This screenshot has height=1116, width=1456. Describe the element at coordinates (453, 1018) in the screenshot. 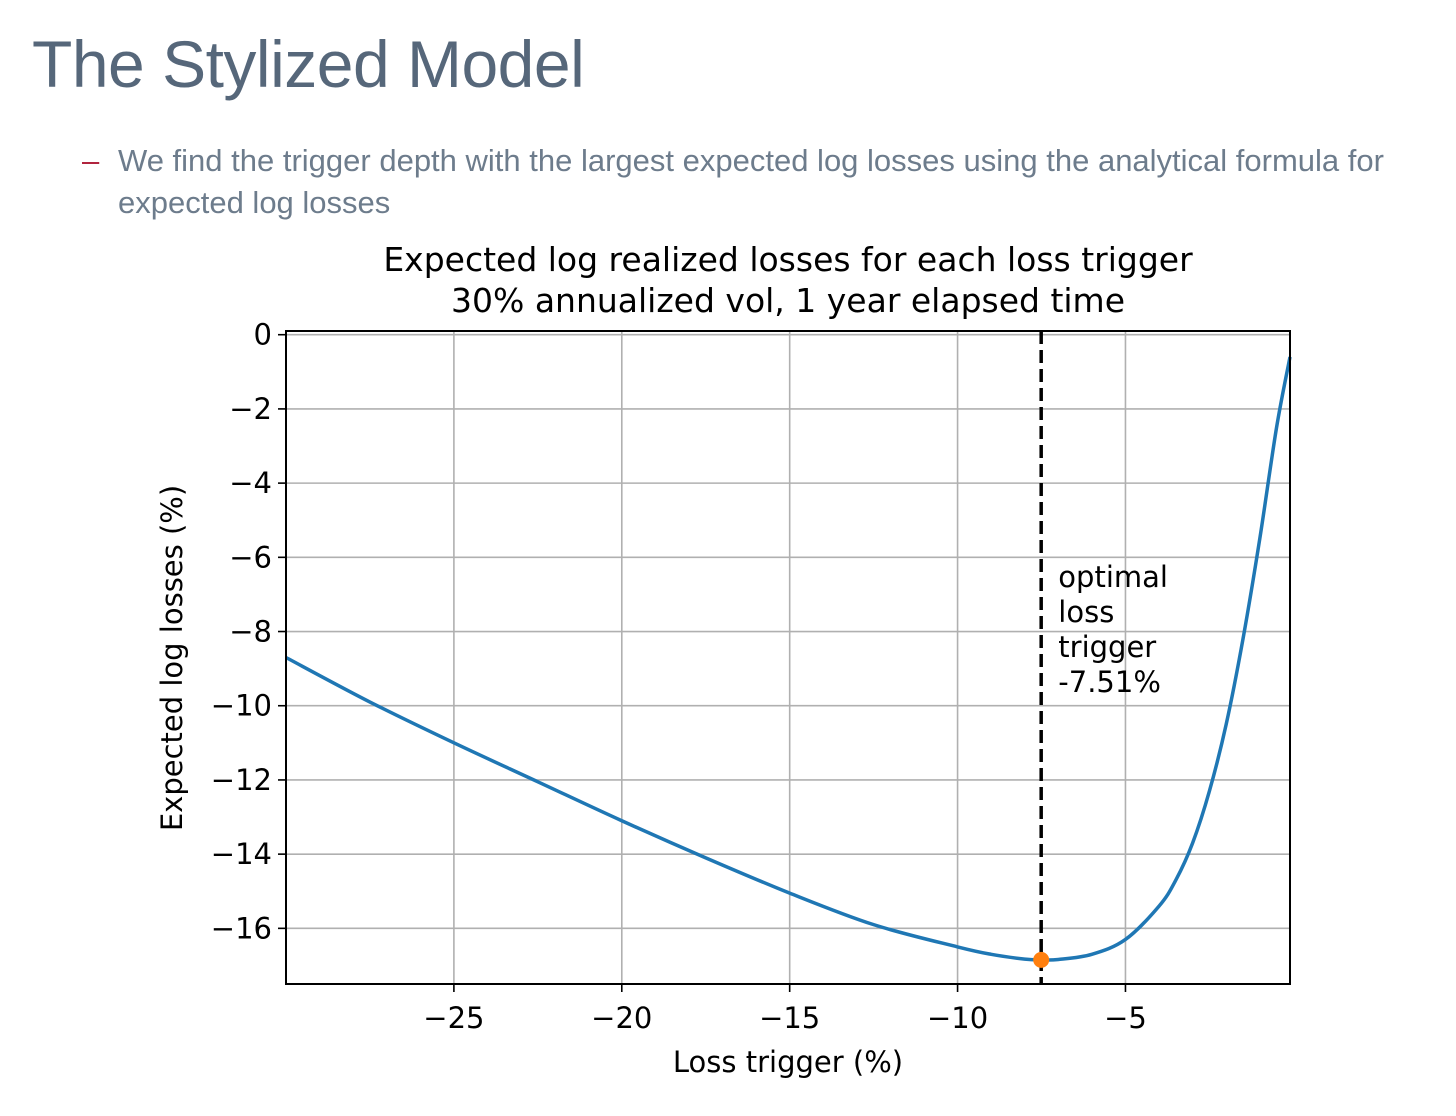

I see `x-tick-label: −25` at that location.